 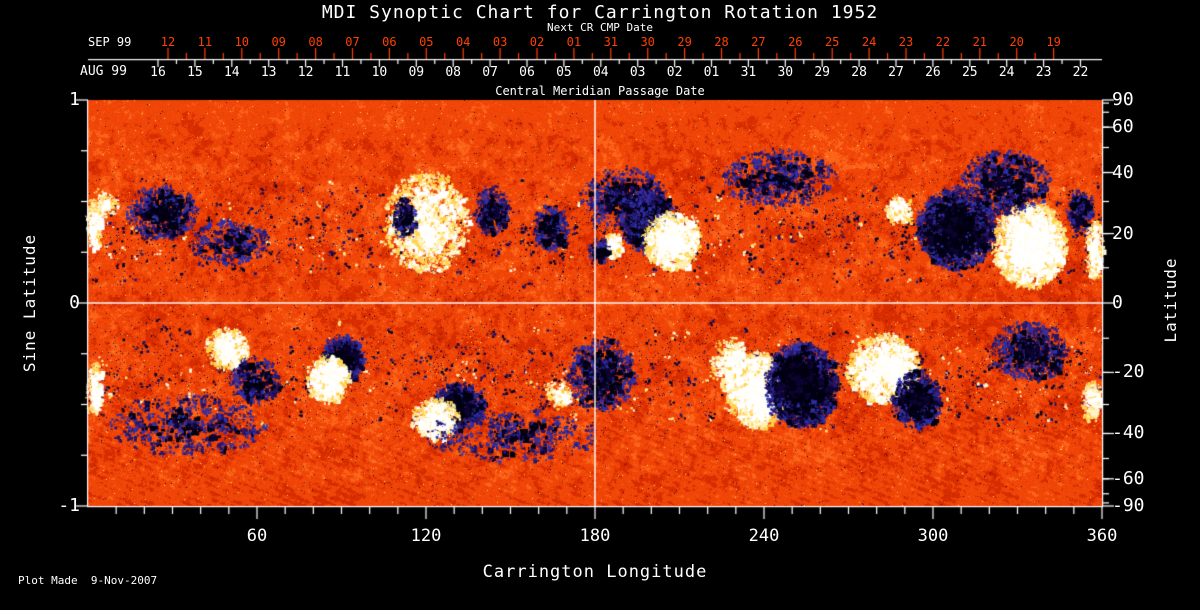 I want to click on next-cr-date-label: 10, so click(x=242, y=42).